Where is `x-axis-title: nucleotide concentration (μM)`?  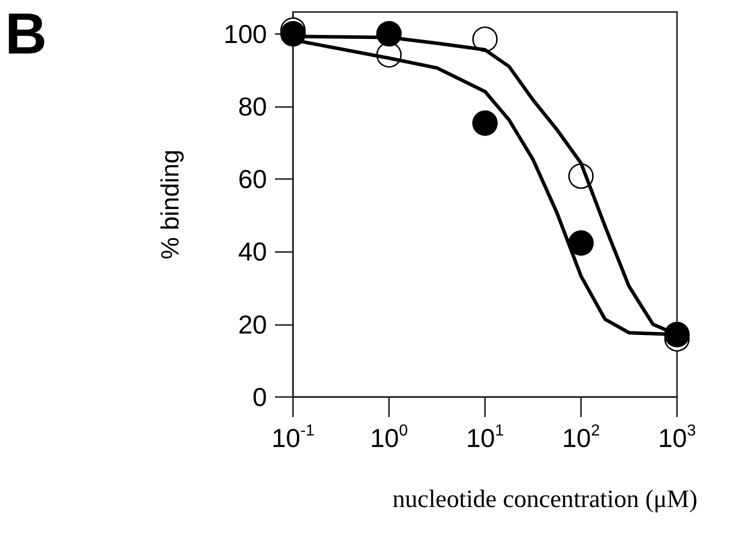
x-axis-title: nucleotide concentration (μM) is located at coordinates (545, 499).